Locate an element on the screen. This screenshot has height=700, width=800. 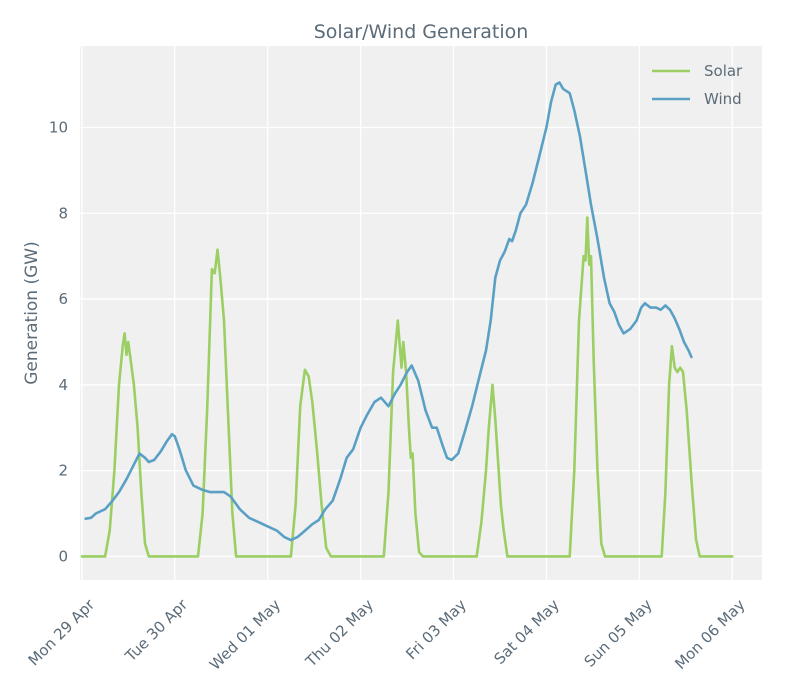
x-tick-label: Tue 30 Apr is located at coordinates (156, 630).